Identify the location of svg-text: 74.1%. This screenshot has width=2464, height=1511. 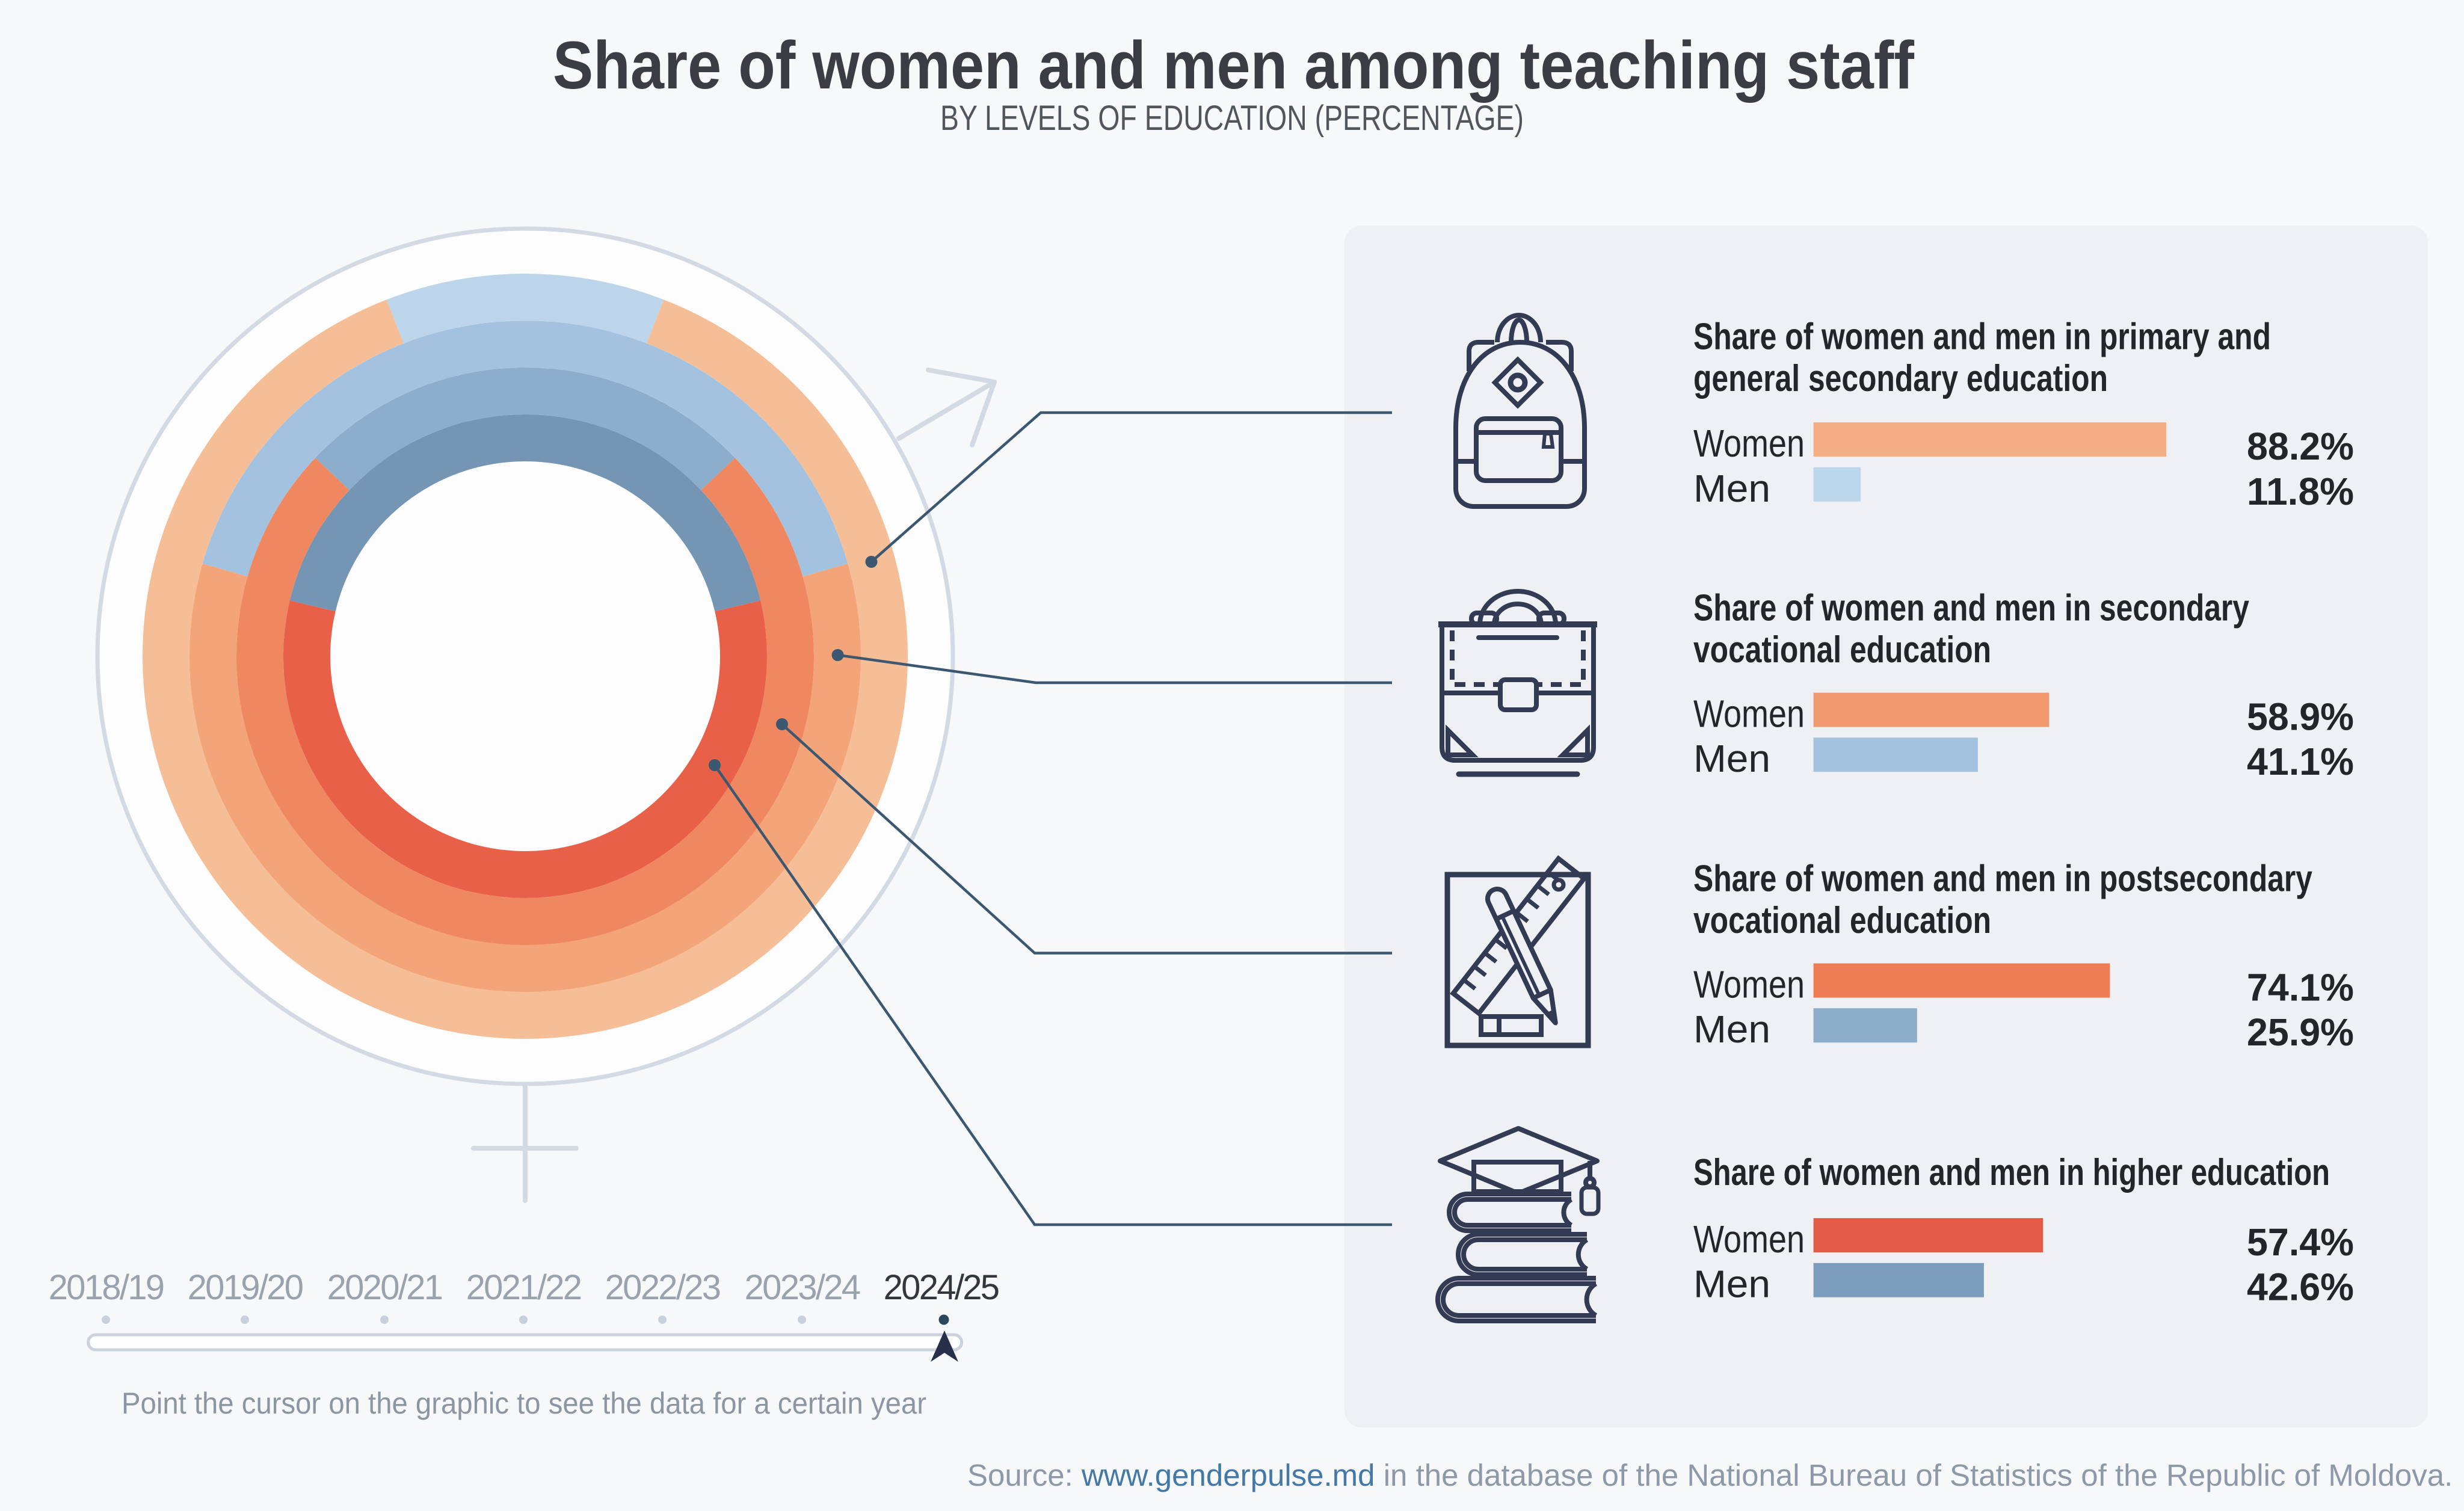
(2300, 987).